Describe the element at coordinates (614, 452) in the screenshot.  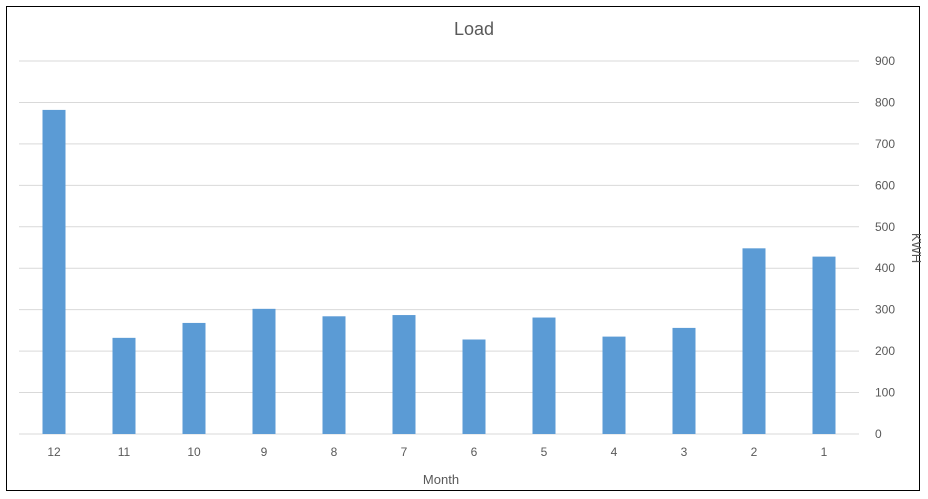
I see `x-tick-label: 4` at that location.